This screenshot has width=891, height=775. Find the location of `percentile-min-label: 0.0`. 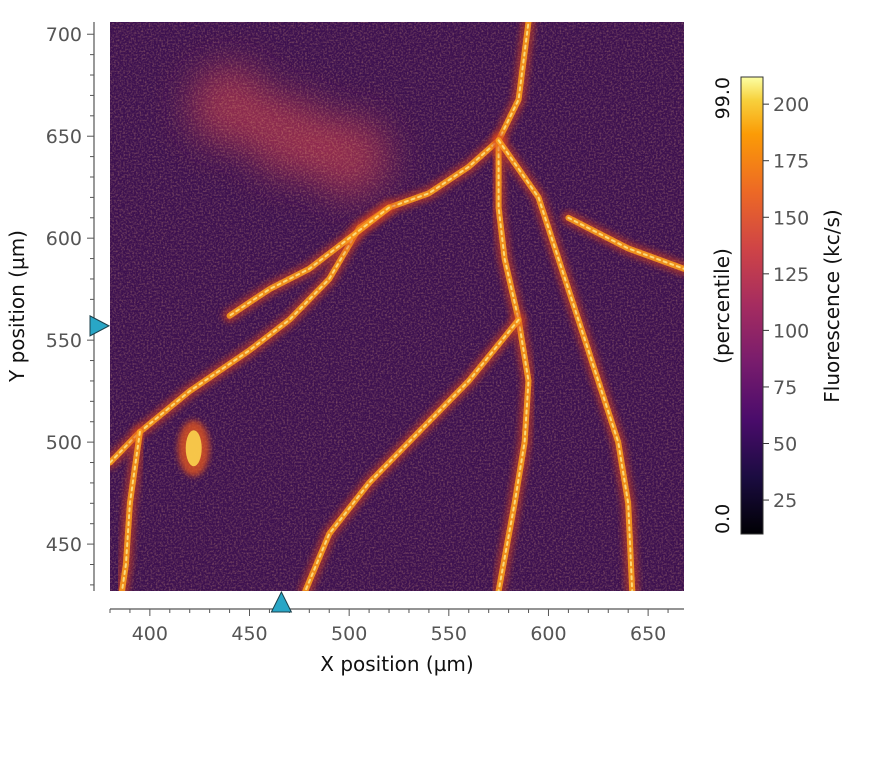

percentile-min-label: 0.0 is located at coordinates (723, 519).